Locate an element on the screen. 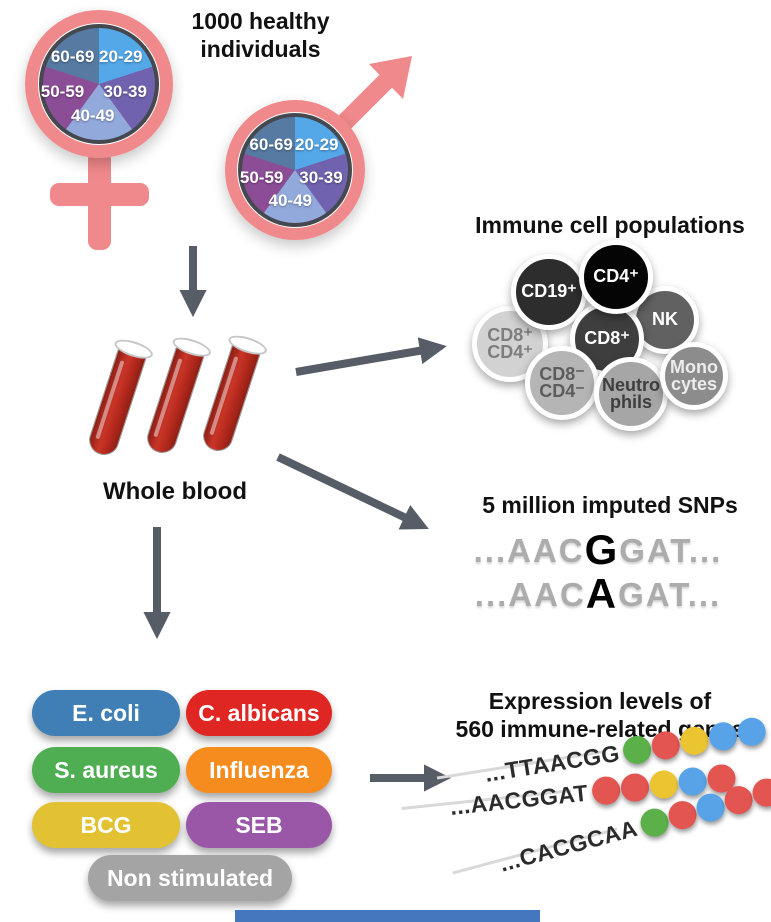  stimulus-pill-calbicans: C. albicans is located at coordinates (259, 713).